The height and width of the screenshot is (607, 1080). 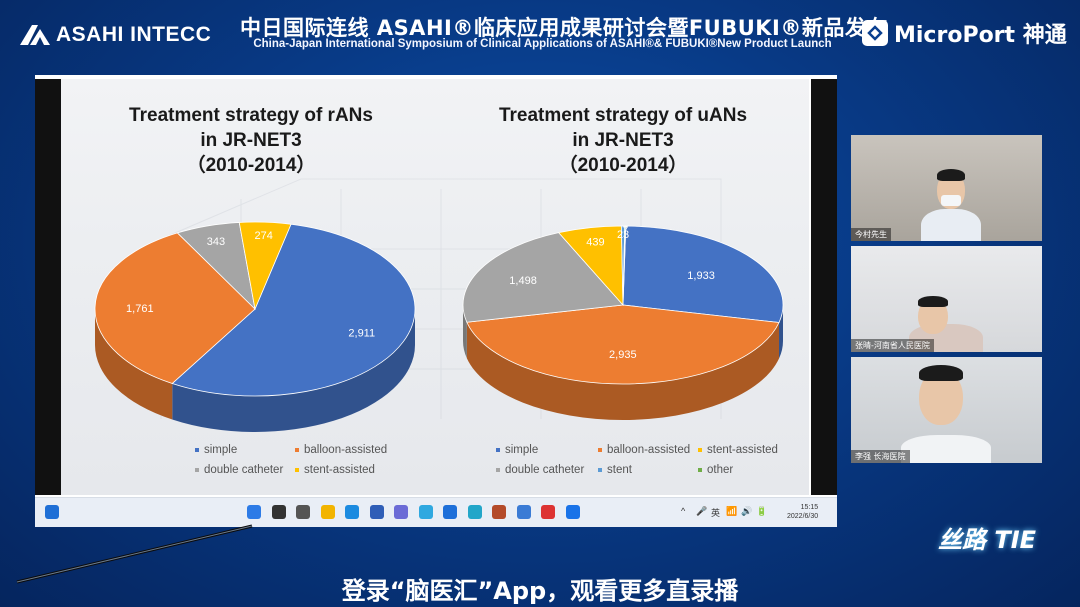 What do you see at coordinates (623, 344) in the screenshot?
I see `right-pie-slice-balloon-assisted` at bounding box center [623, 344].